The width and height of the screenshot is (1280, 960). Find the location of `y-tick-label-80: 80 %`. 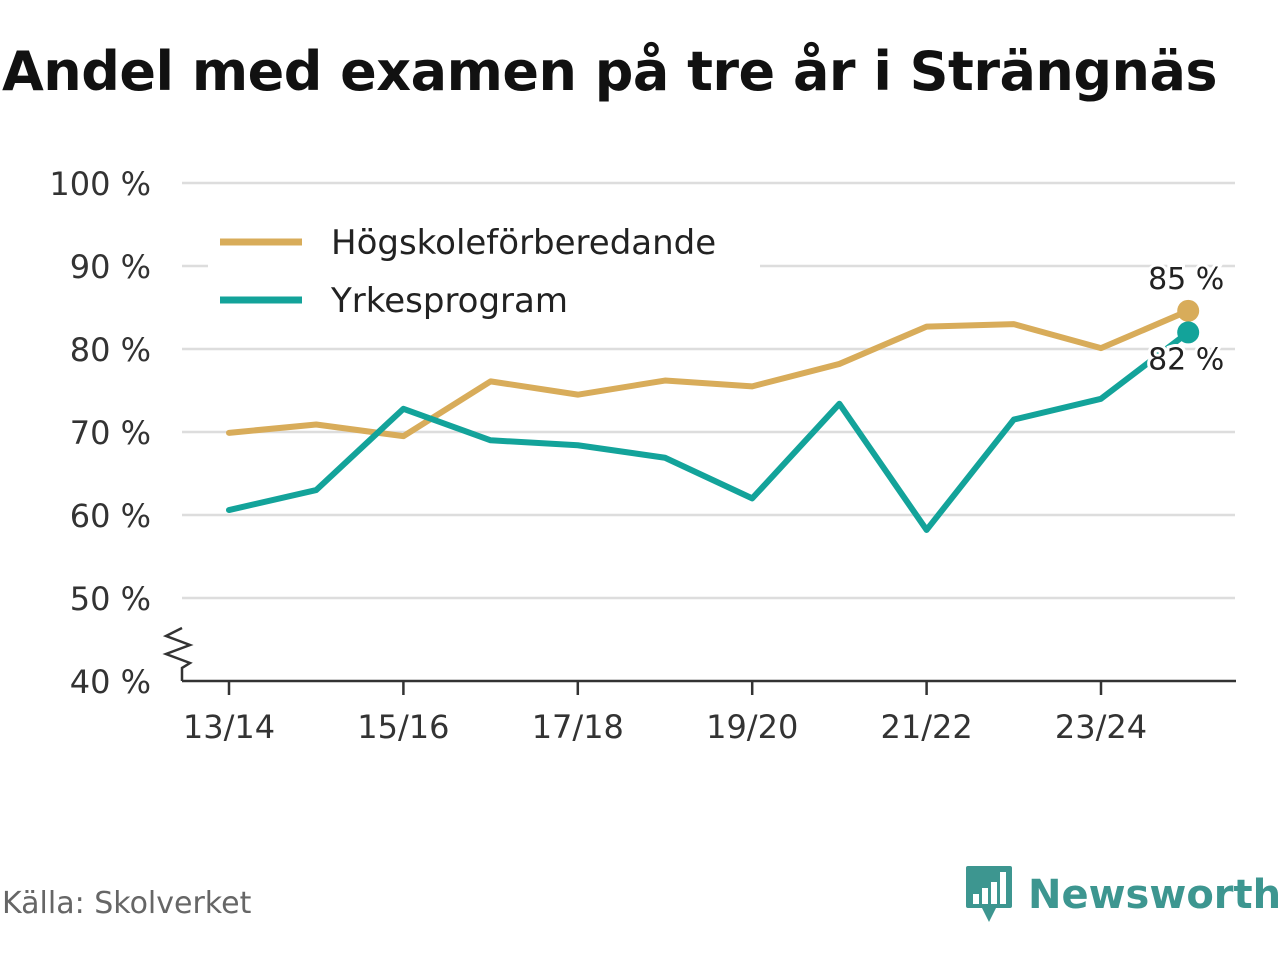

y-tick-label-80: 80 % is located at coordinates (110, 350).